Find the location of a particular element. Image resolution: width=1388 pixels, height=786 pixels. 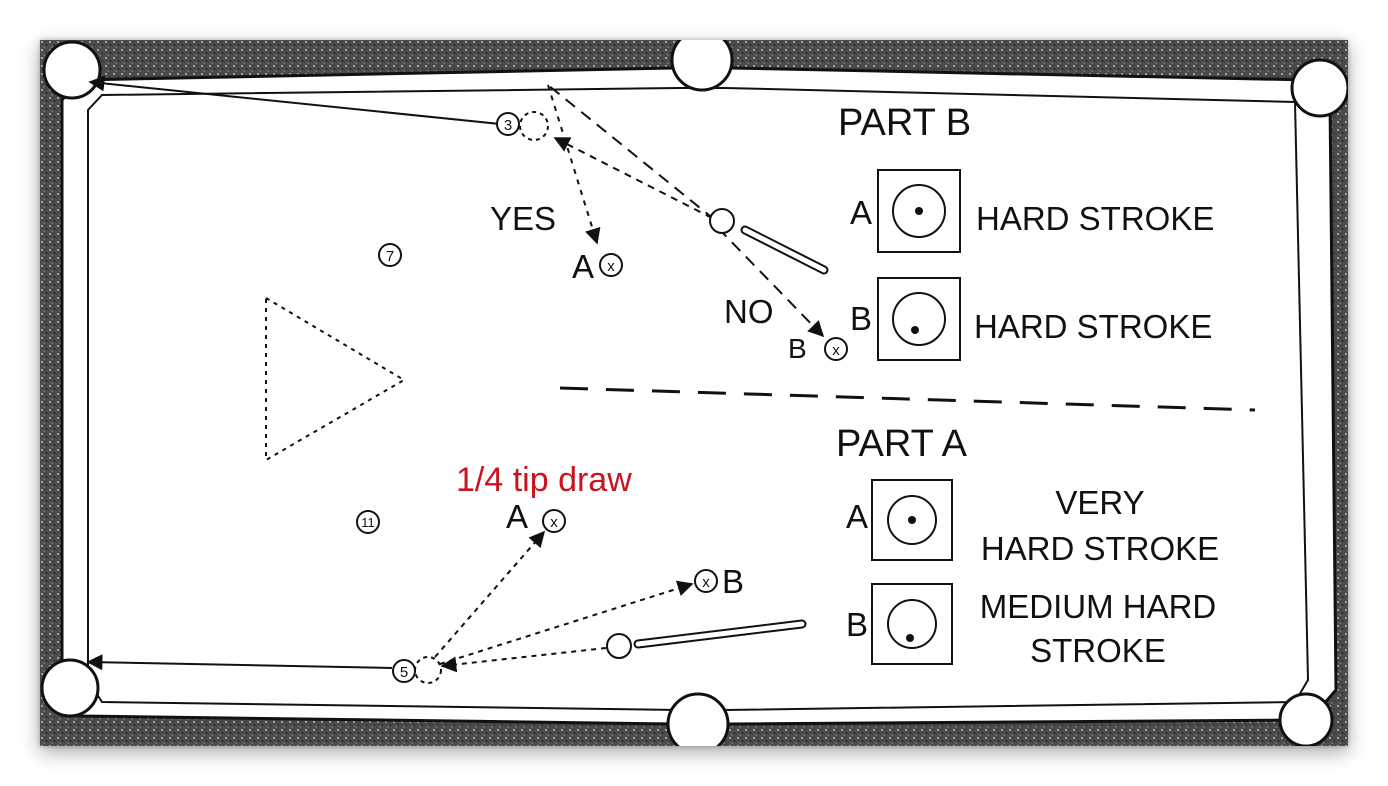

part-a-row-b-box is located at coordinates (912, 624).